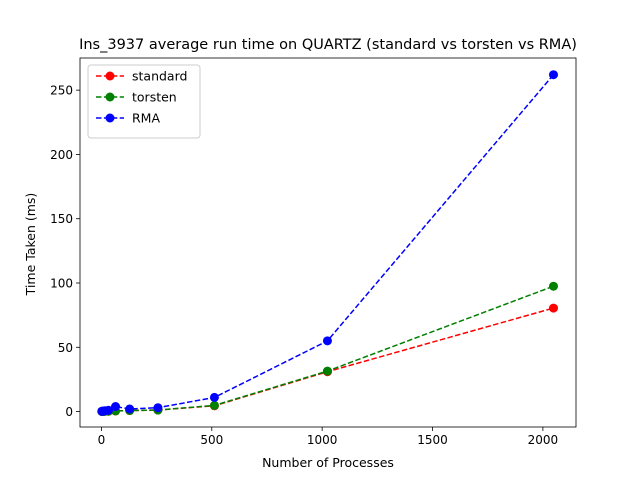  I want to click on y-tick-label: 150, so click(61, 219).